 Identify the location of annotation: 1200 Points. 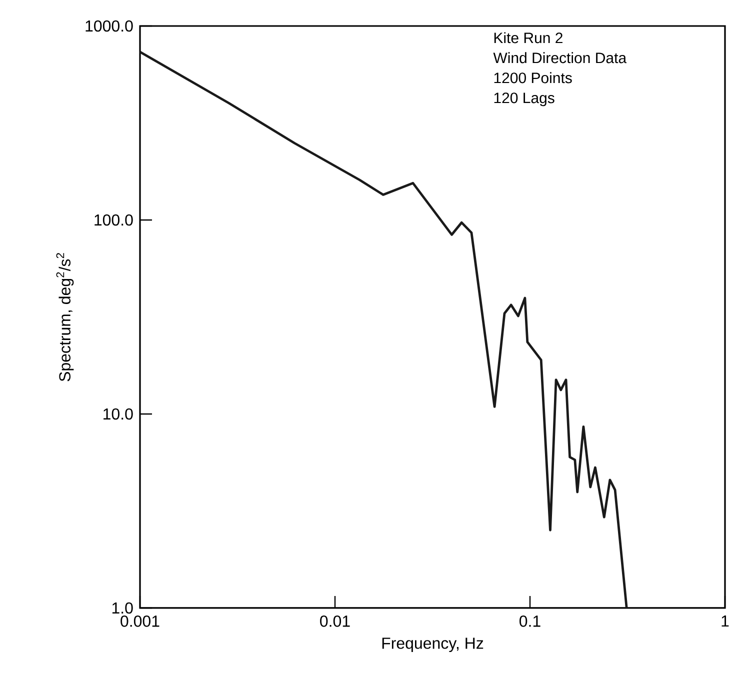
(533, 78).